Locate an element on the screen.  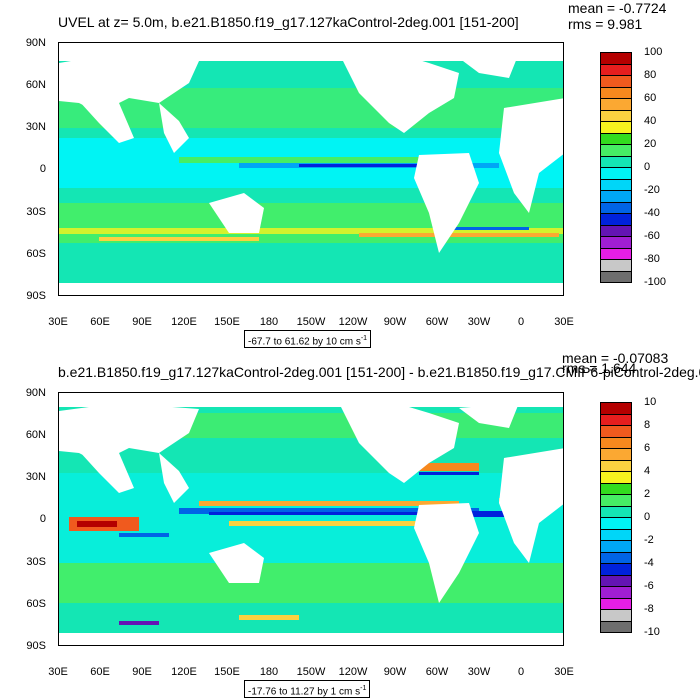
colorbar-label: 60 is located at coordinates (650, 98).